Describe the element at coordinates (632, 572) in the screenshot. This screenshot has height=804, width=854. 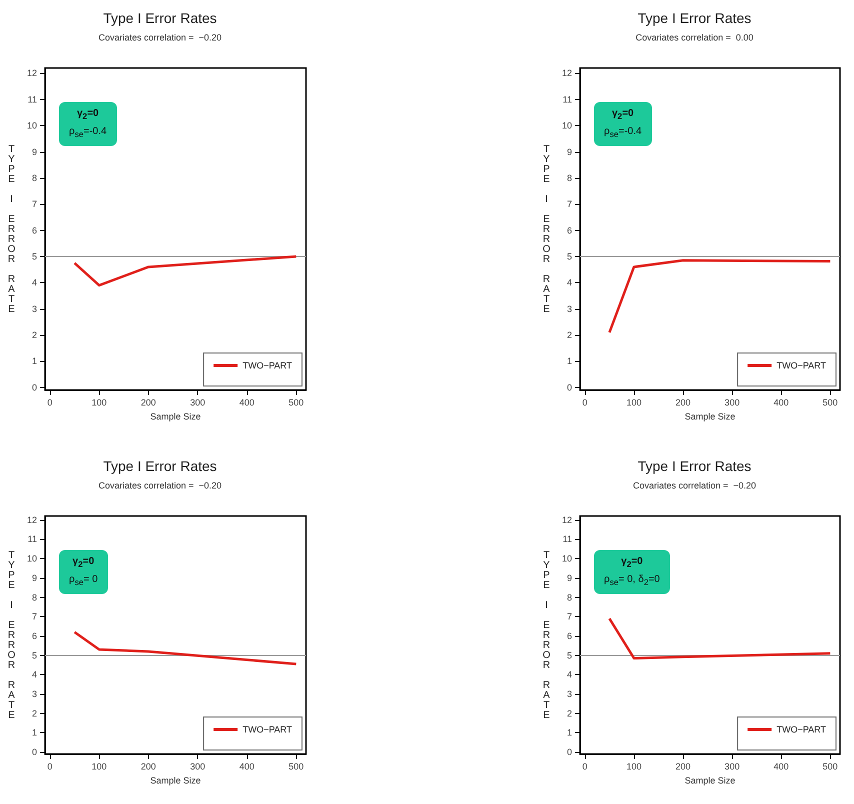
I see `label-box: γ$_{2}$=0 ρ$_{se}$= 0, δ$_{2}$=0` at that location.